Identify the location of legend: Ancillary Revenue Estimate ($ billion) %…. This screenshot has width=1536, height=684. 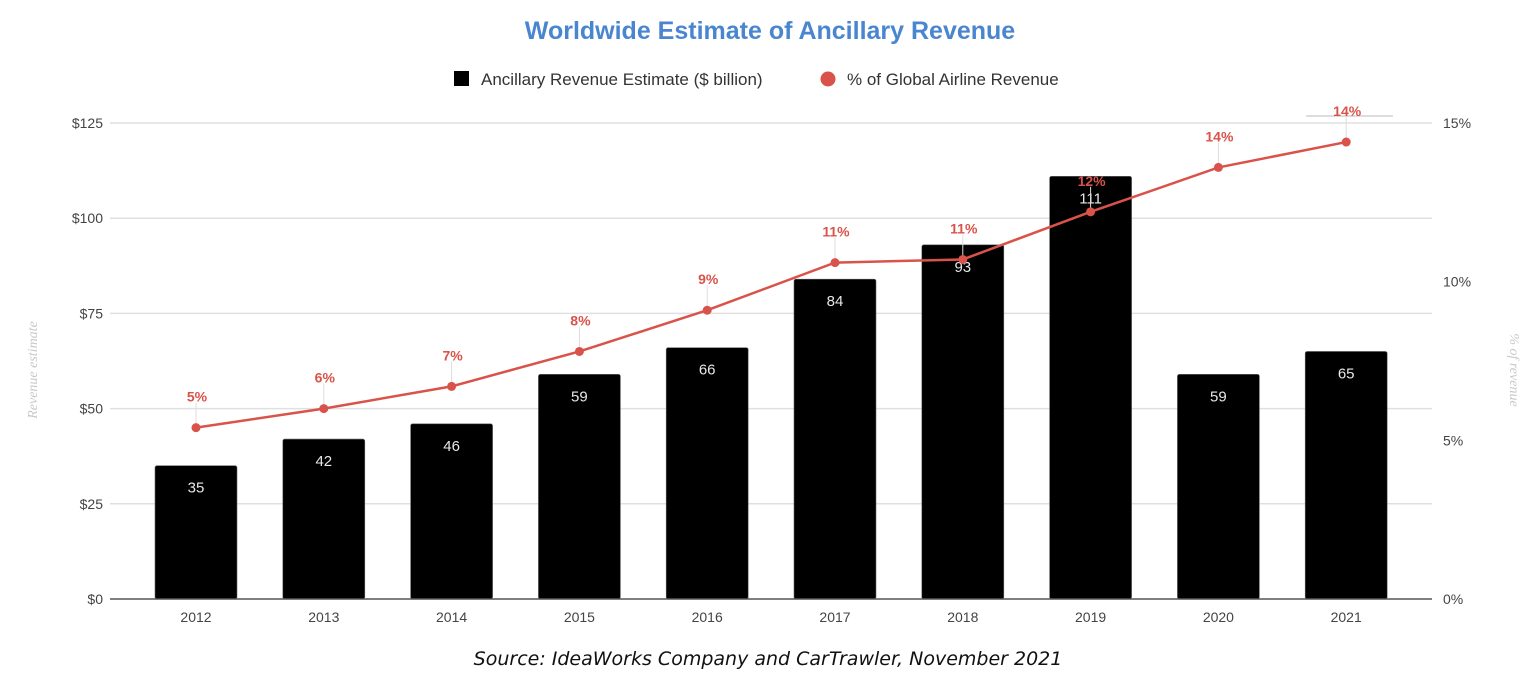
(756, 79).